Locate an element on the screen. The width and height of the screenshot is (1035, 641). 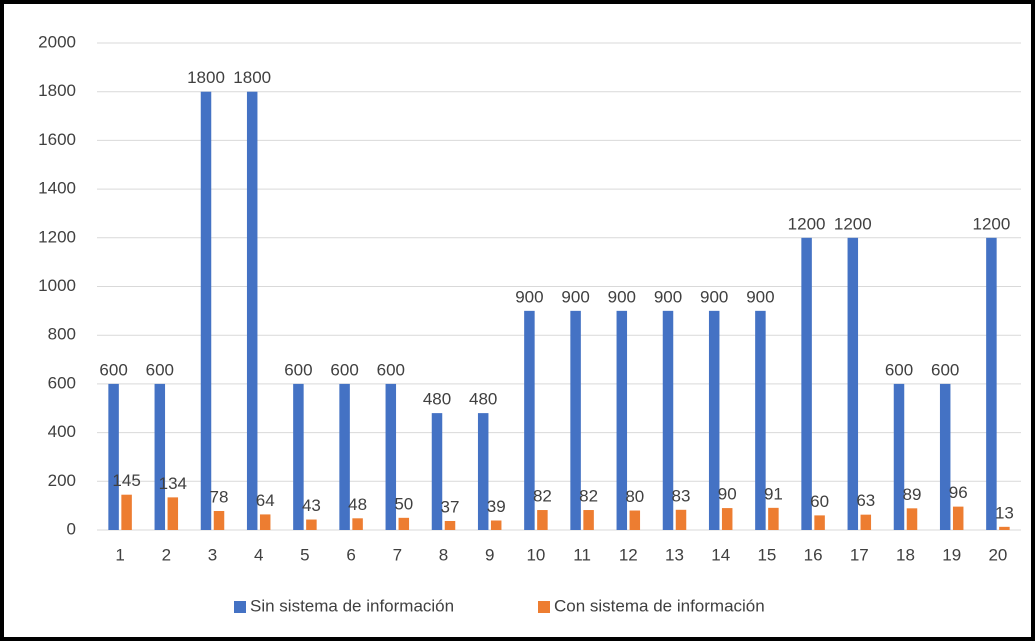
y-tick-label: 2000 is located at coordinates (57, 41).